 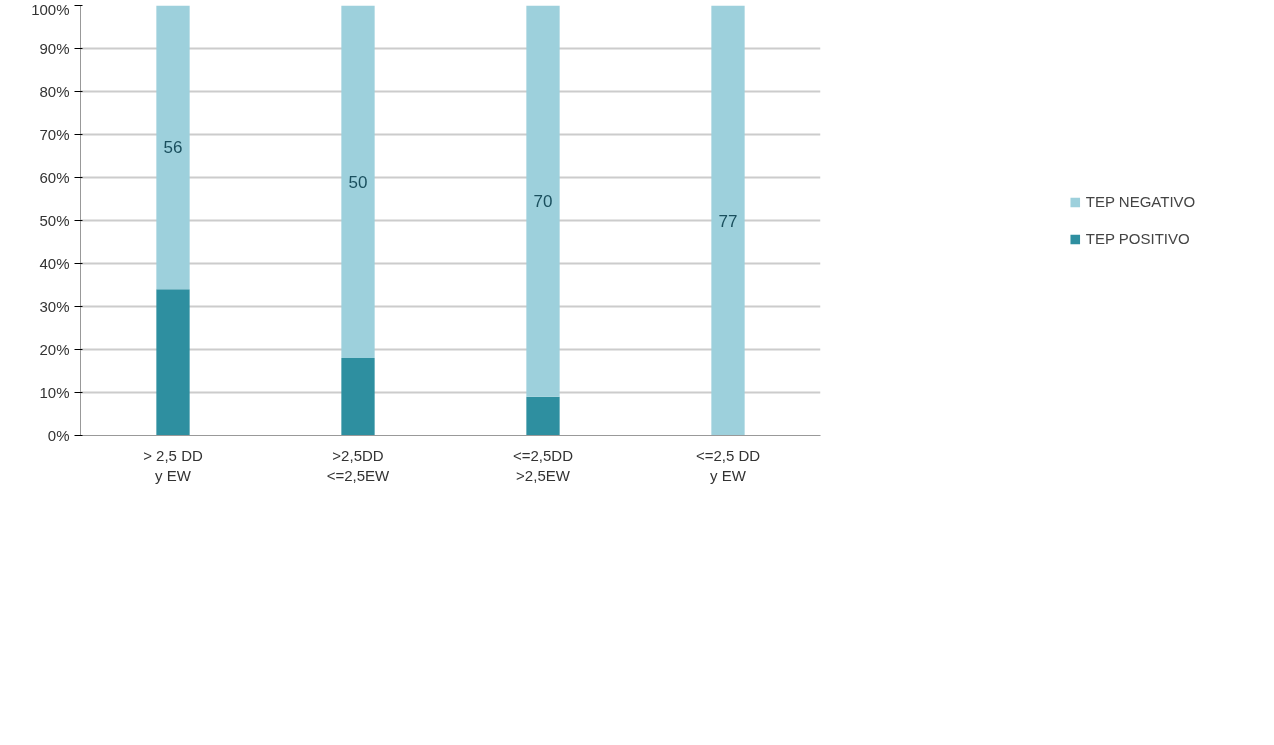 I want to click on x-tick-label: > 2,5 DD y EW, so click(x=173, y=465).